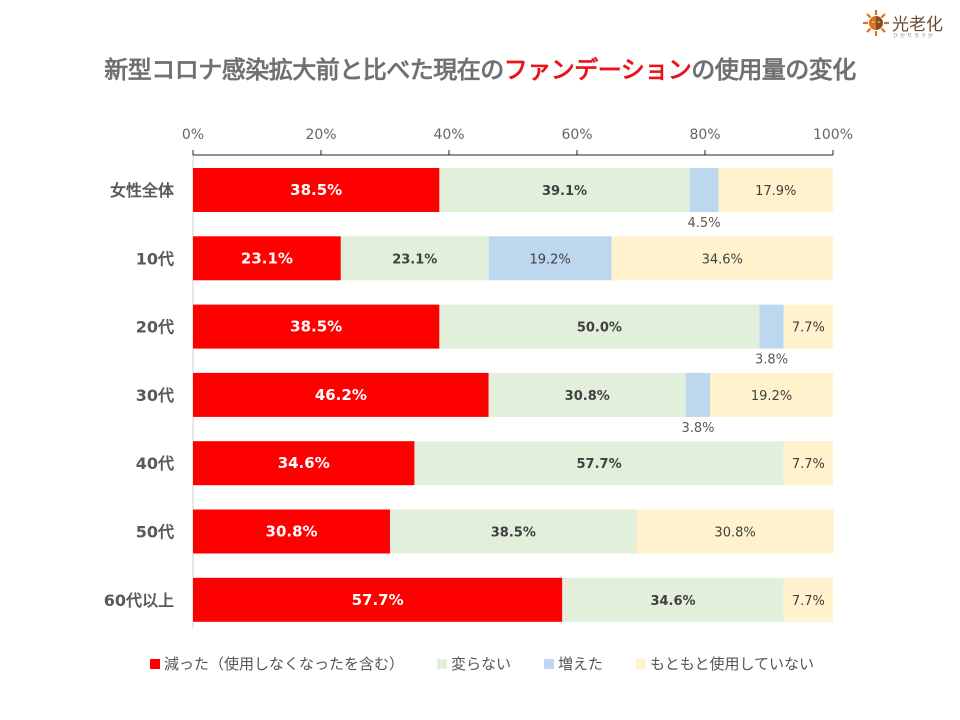 The height and width of the screenshot is (720, 960). Describe the element at coordinates (155, 463) in the screenshot. I see `category-label: 40代` at that location.